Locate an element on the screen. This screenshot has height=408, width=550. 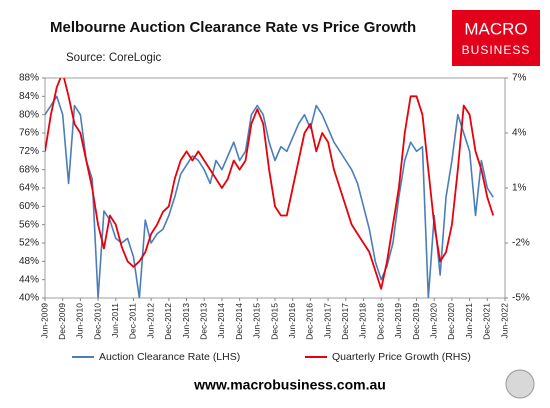
y-tick-label: 56% is located at coordinates (29, 224).